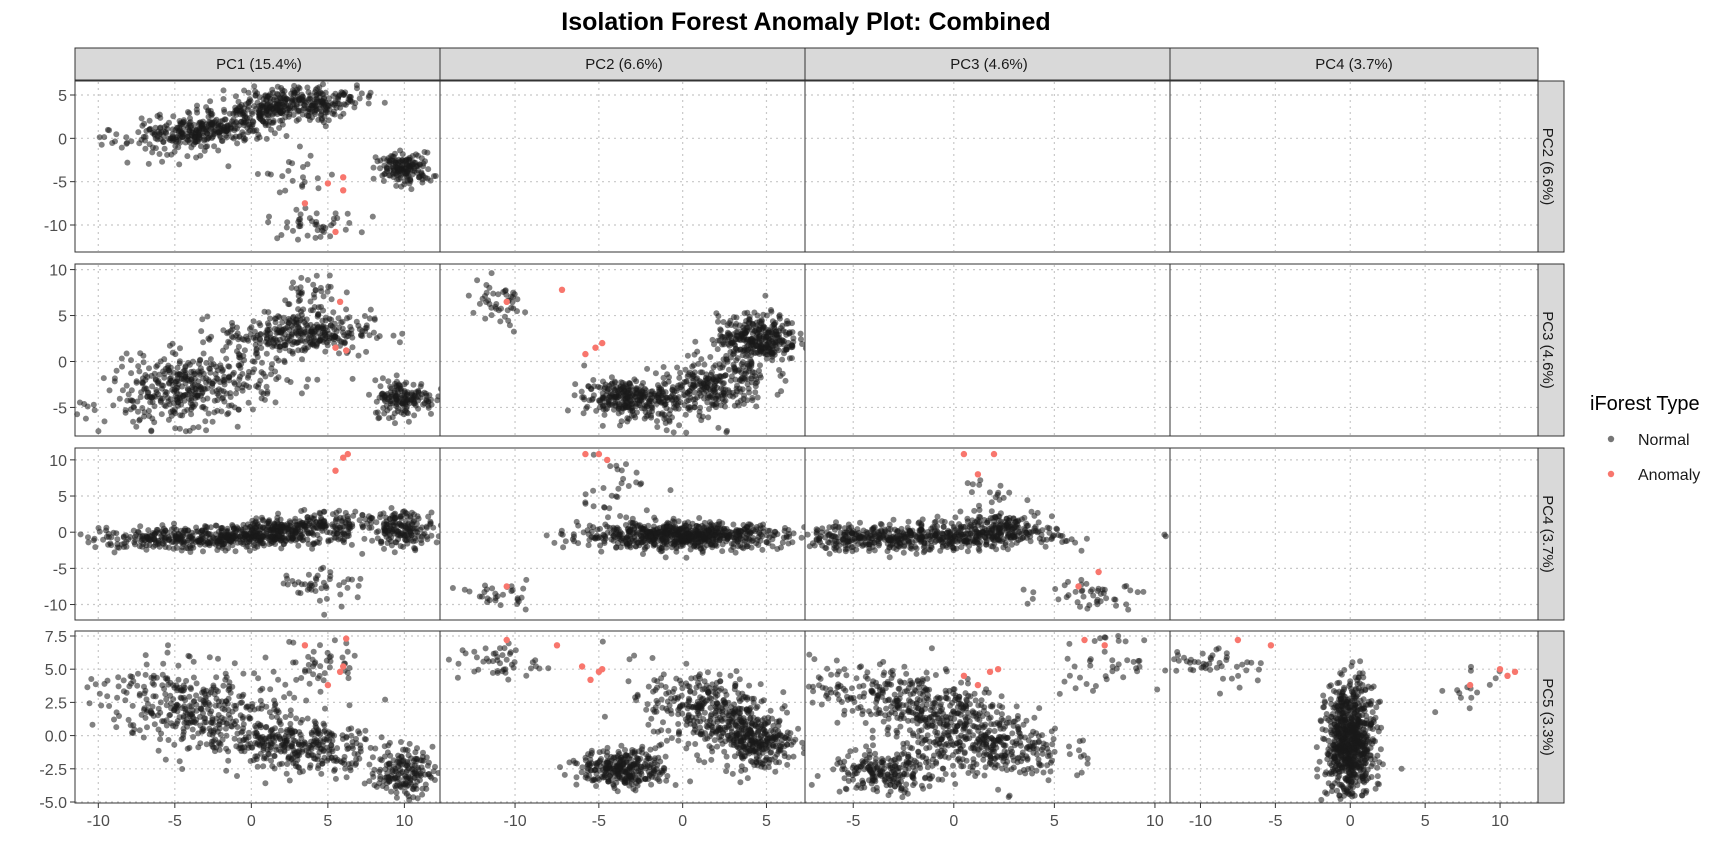 Image resolution: width=1728 pixels, height=864 pixels. I want to click on panel-r2-c4, so click(1354, 350).